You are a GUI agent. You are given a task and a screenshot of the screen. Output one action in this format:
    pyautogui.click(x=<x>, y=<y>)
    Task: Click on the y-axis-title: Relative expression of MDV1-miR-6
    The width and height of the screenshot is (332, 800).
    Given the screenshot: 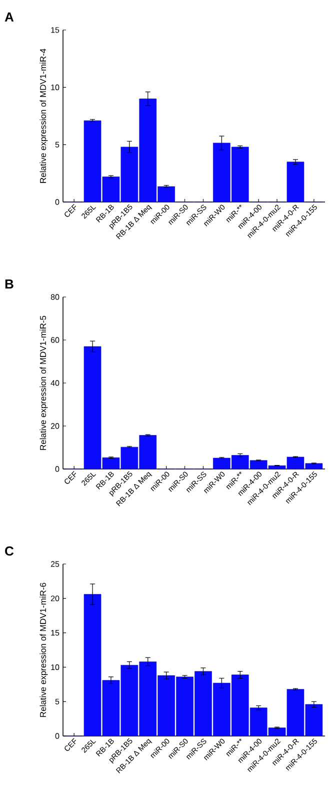 What is the action you would take?
    pyautogui.click(x=44, y=649)
    